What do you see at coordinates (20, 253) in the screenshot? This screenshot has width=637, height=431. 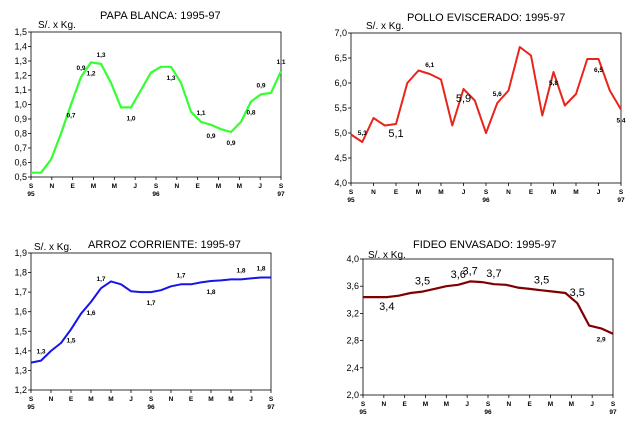 I see `y-tick-label: 1,9` at bounding box center [20, 253].